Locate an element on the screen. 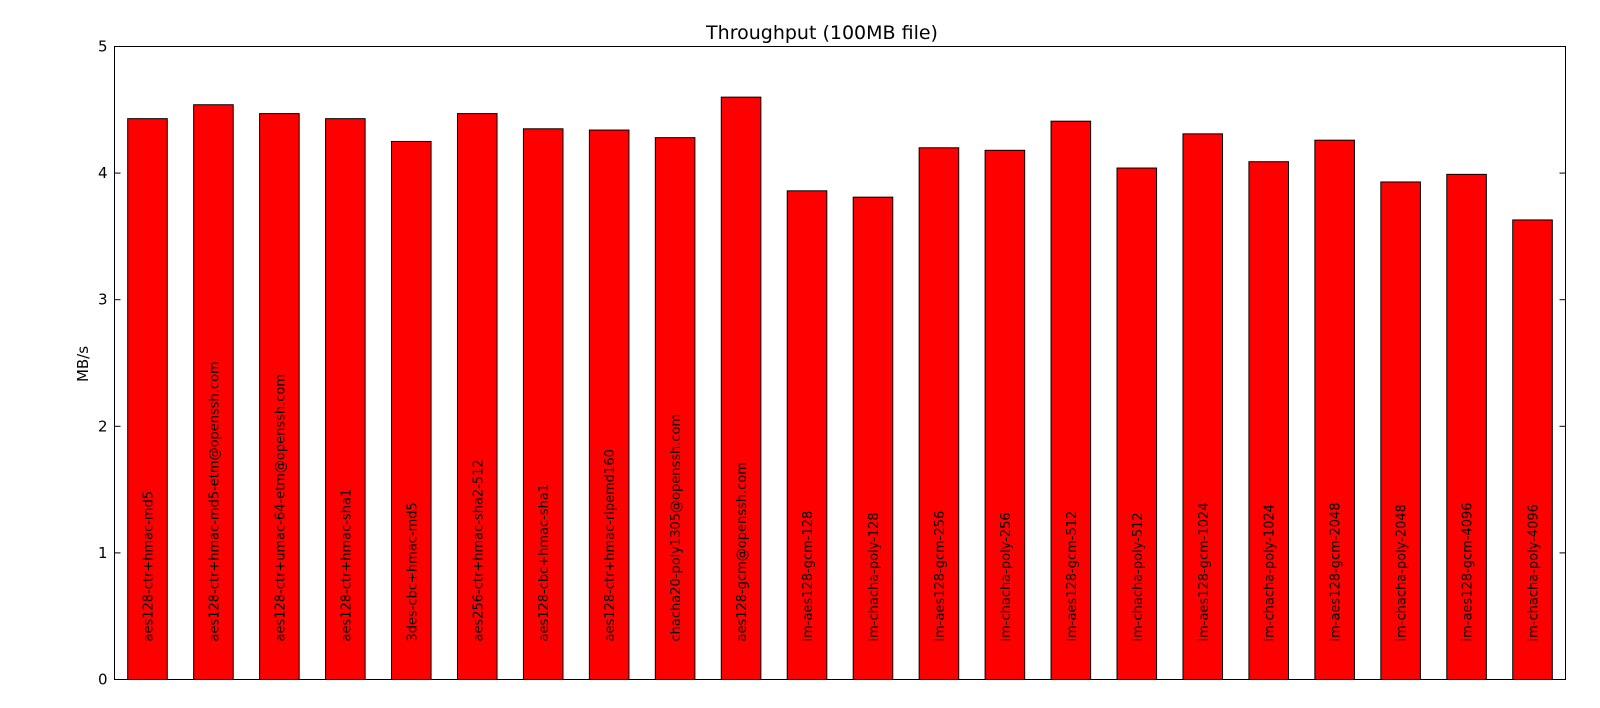 The width and height of the screenshot is (1600, 708). y-tick-label: 4 is located at coordinates (103, 173).